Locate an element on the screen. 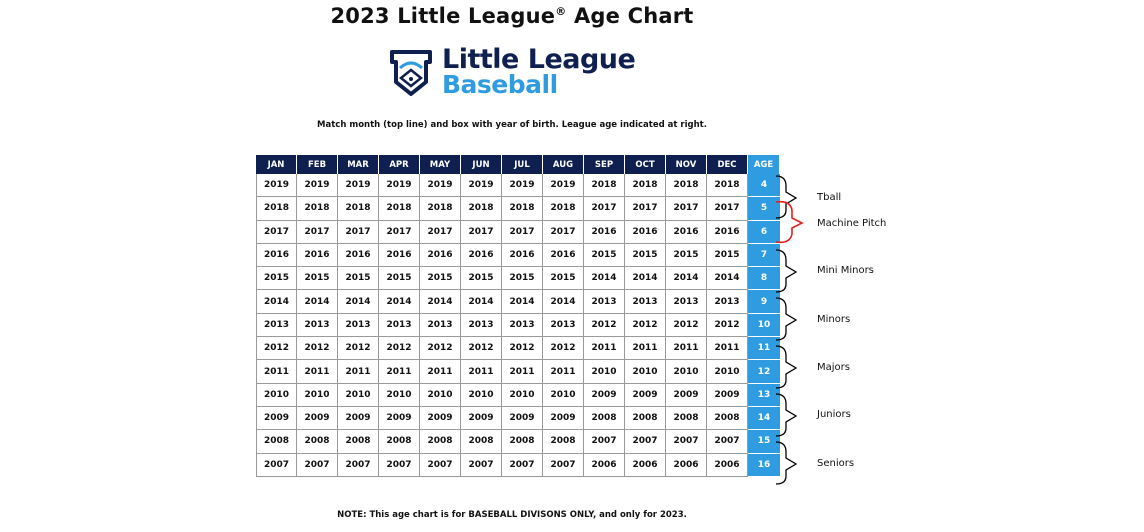 Image resolution: width=1144 pixels, height=532 pixels. registered-mark: ® is located at coordinates (561, 11).